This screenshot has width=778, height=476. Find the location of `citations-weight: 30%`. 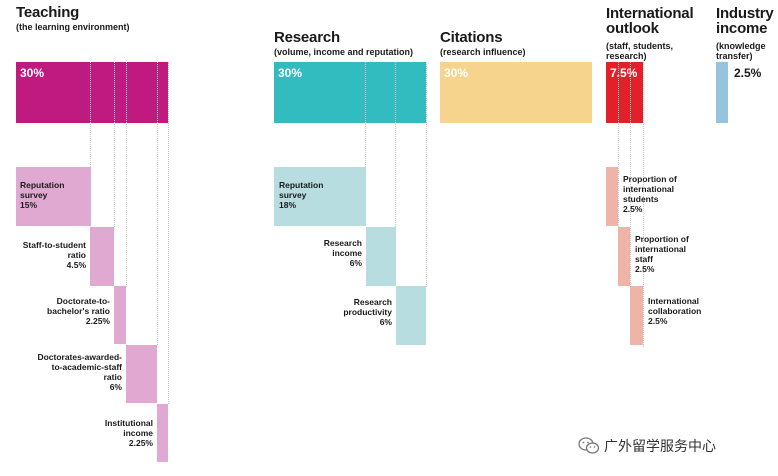

citations-weight: 30% is located at coordinates (456, 73).